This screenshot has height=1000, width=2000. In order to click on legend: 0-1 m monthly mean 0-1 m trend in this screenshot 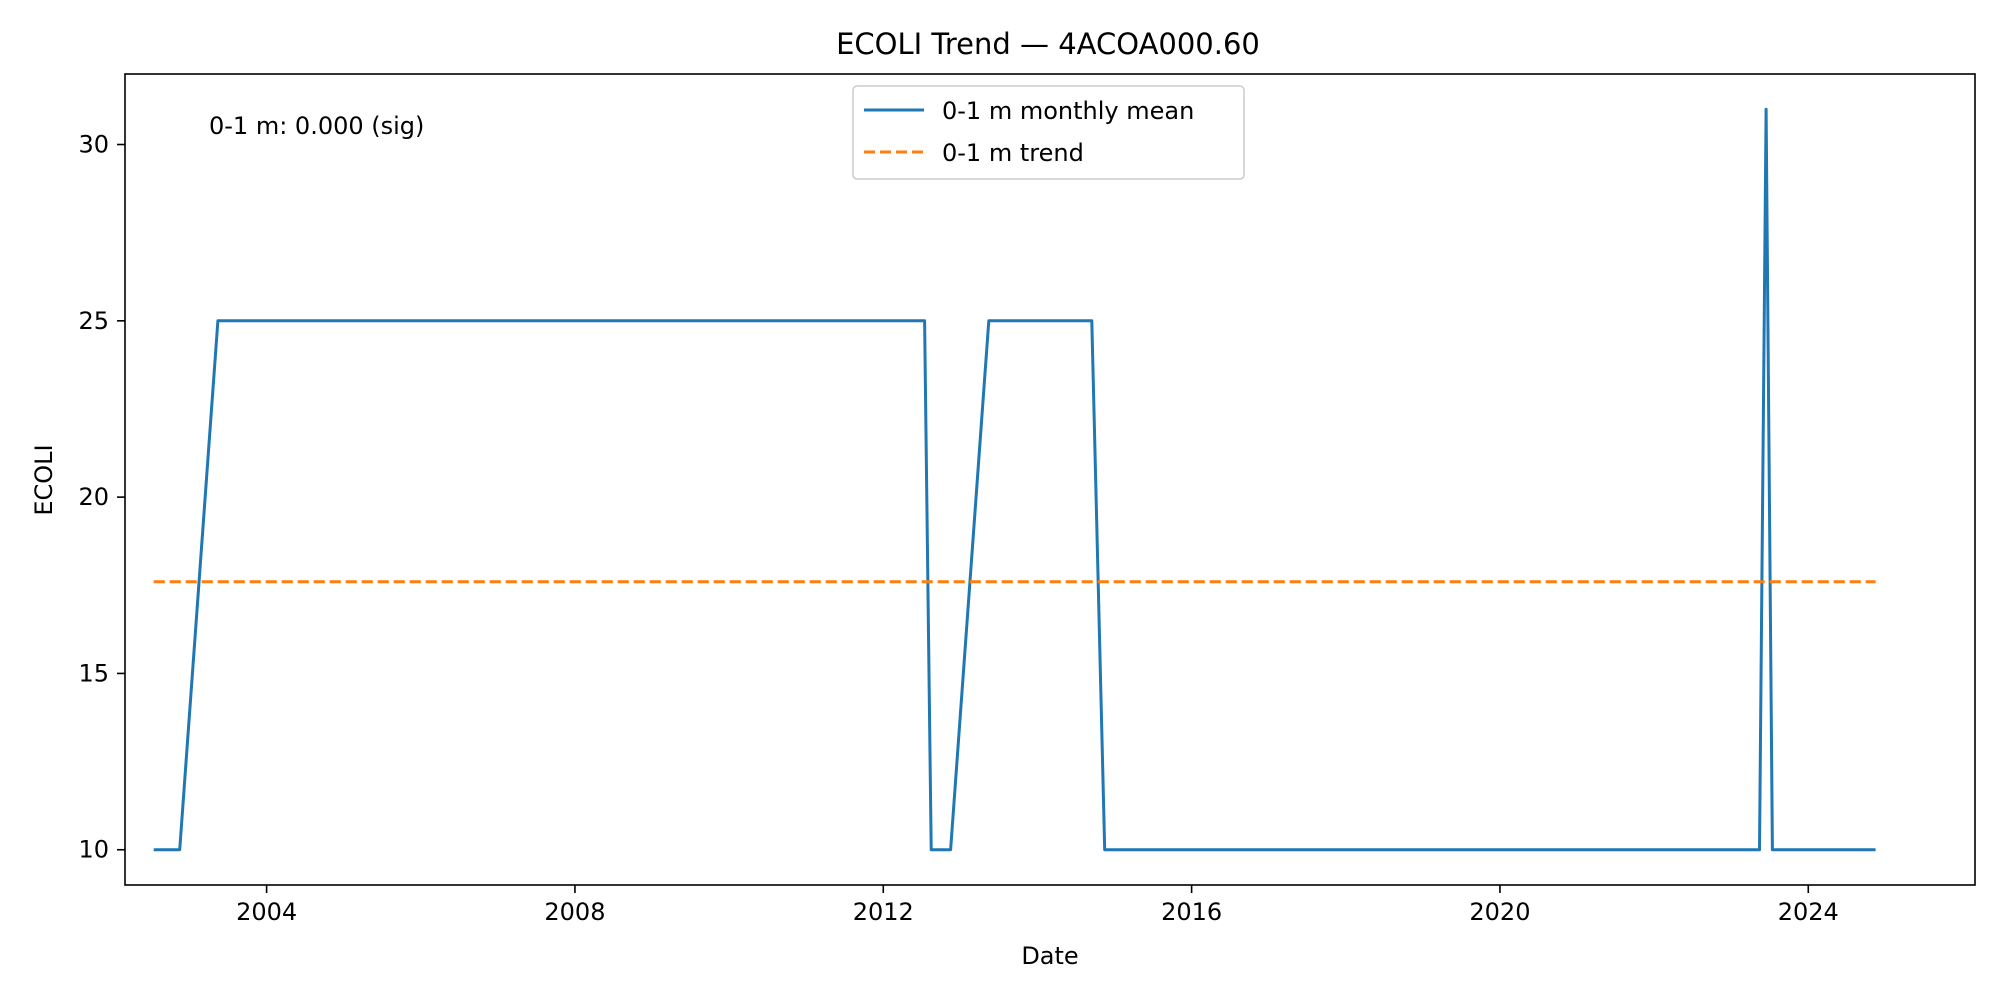, I will do `click(1048, 132)`.